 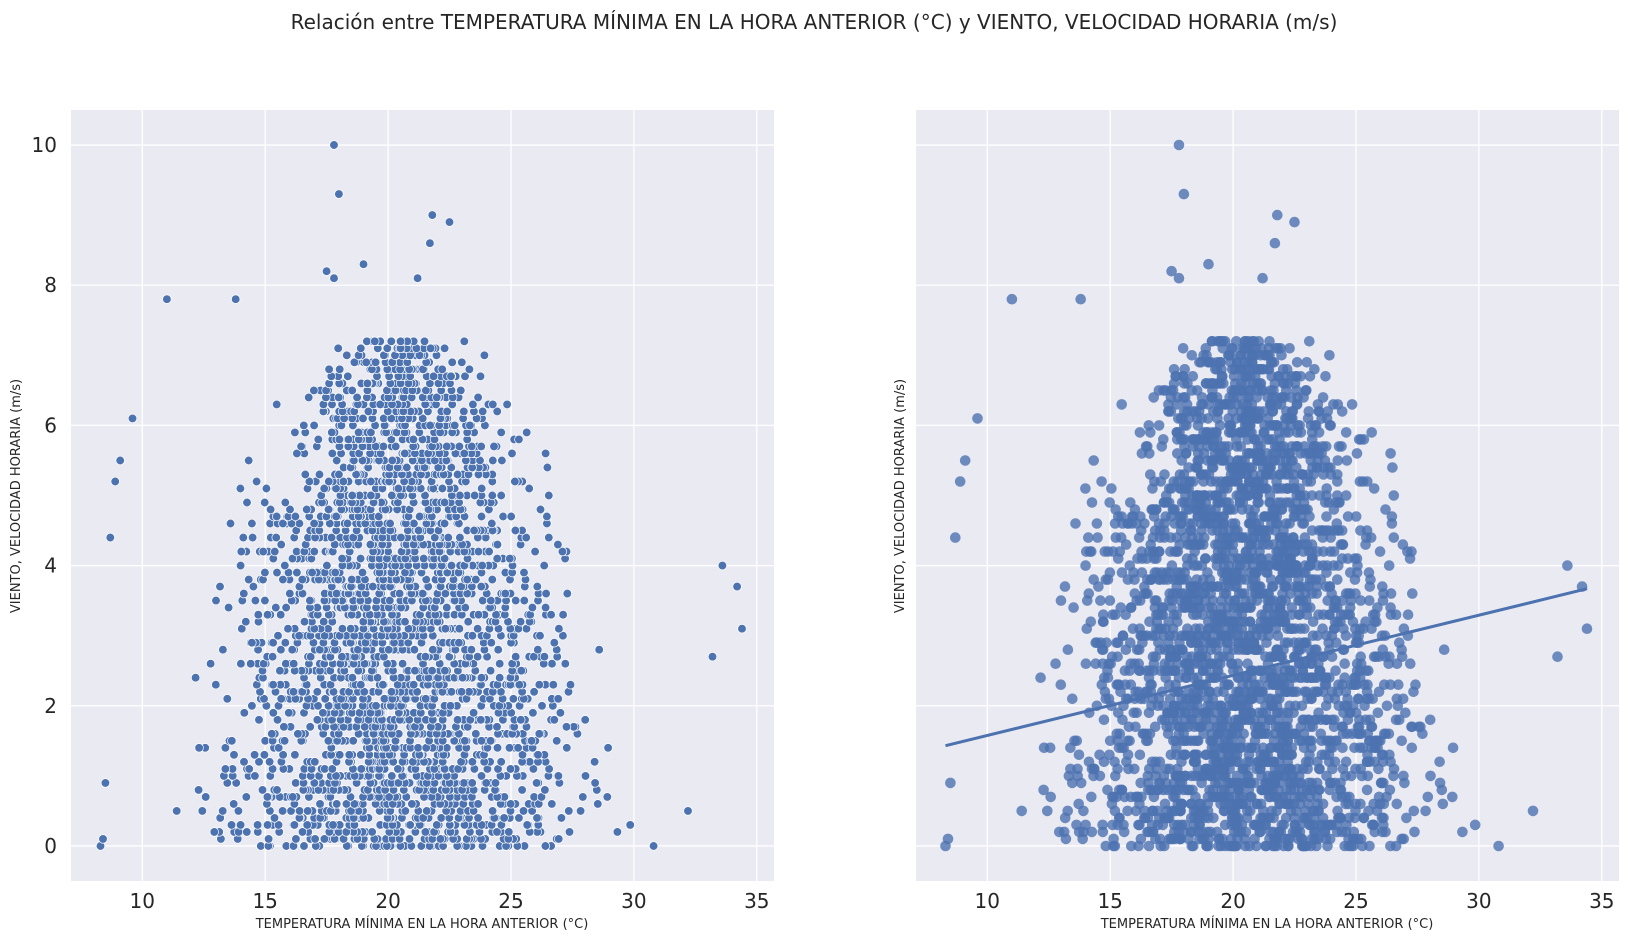 I want to click on y-tick-label: 10, so click(x=44, y=145).